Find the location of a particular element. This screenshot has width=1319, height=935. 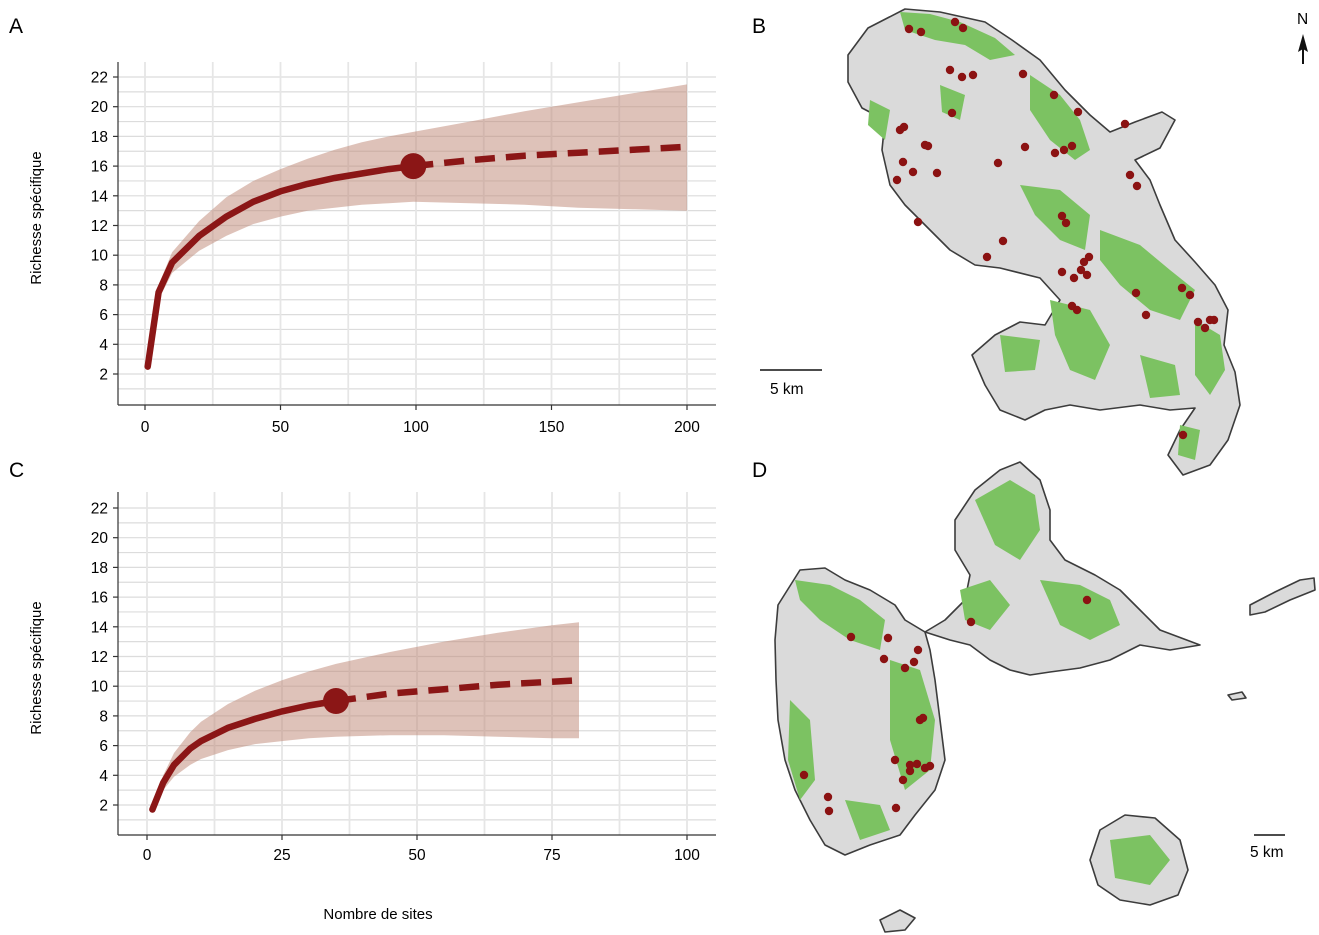

y-tick-label: 20 is located at coordinates (100, 107).